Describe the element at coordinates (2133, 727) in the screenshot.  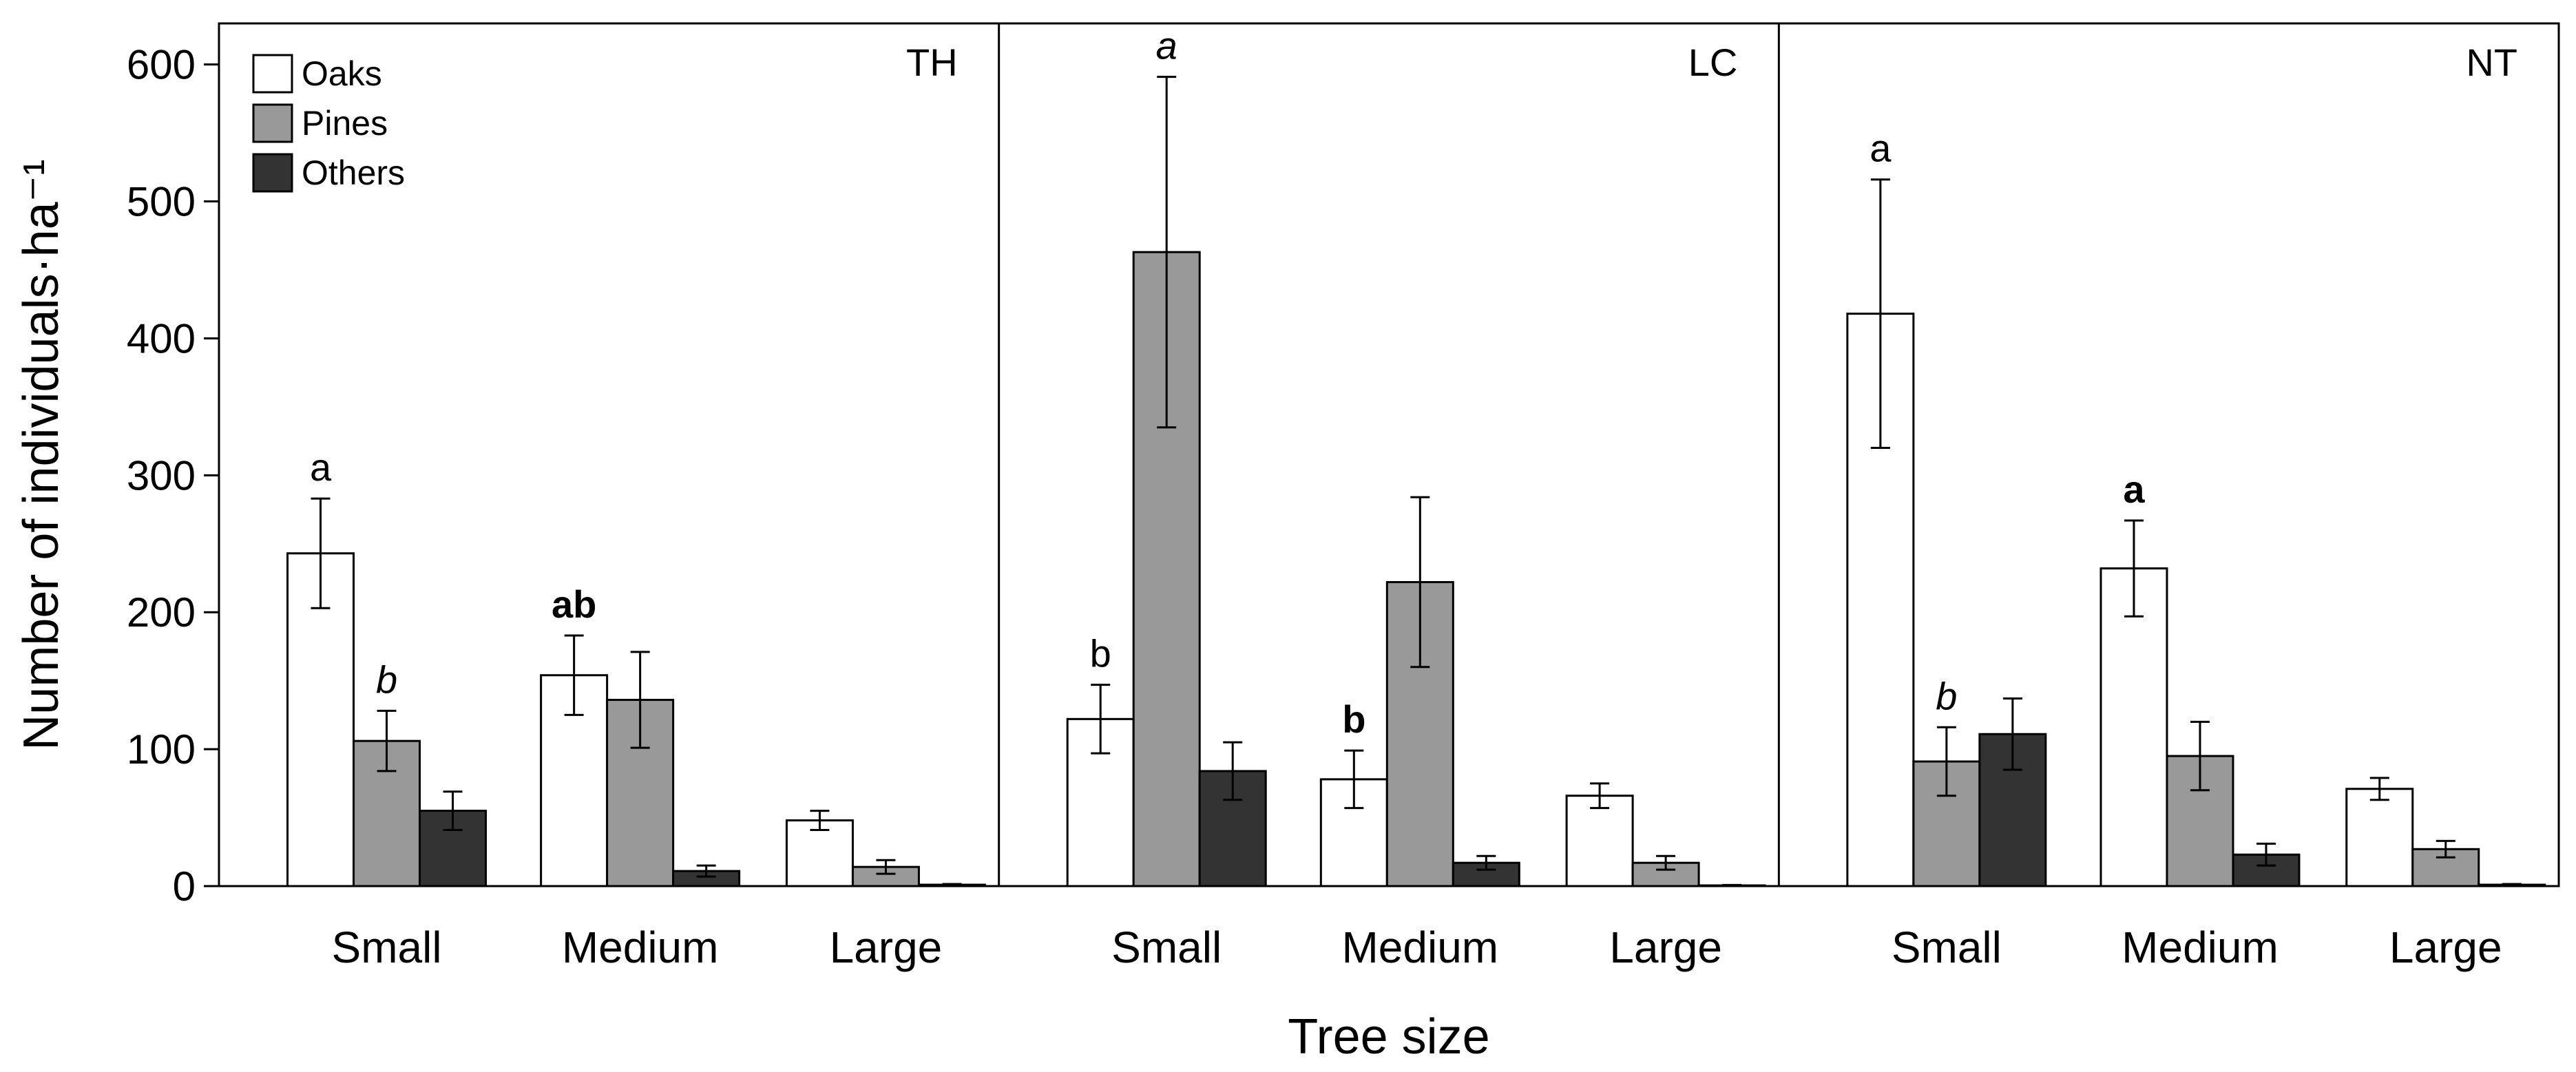
I see `bar-oaks-medium` at that location.